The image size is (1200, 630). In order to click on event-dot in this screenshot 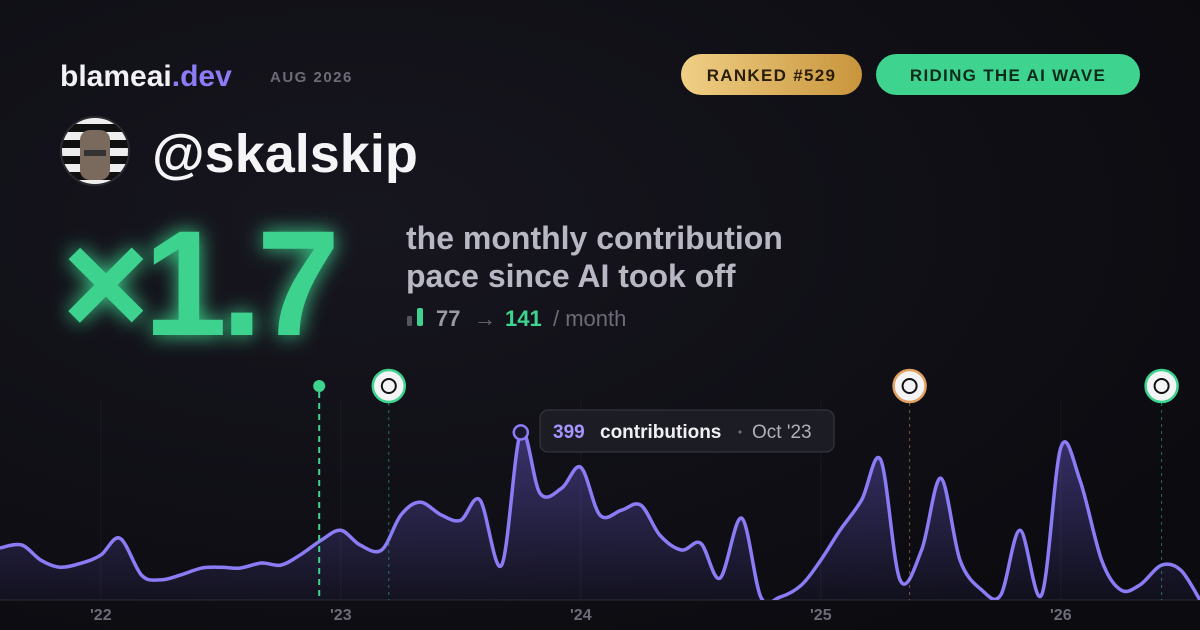, I will do `click(319, 386)`.